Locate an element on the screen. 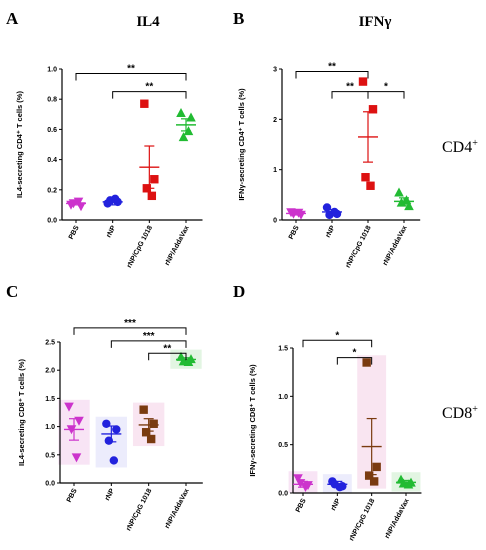  y-tick-label: 0.8 is located at coordinates (52, 100).